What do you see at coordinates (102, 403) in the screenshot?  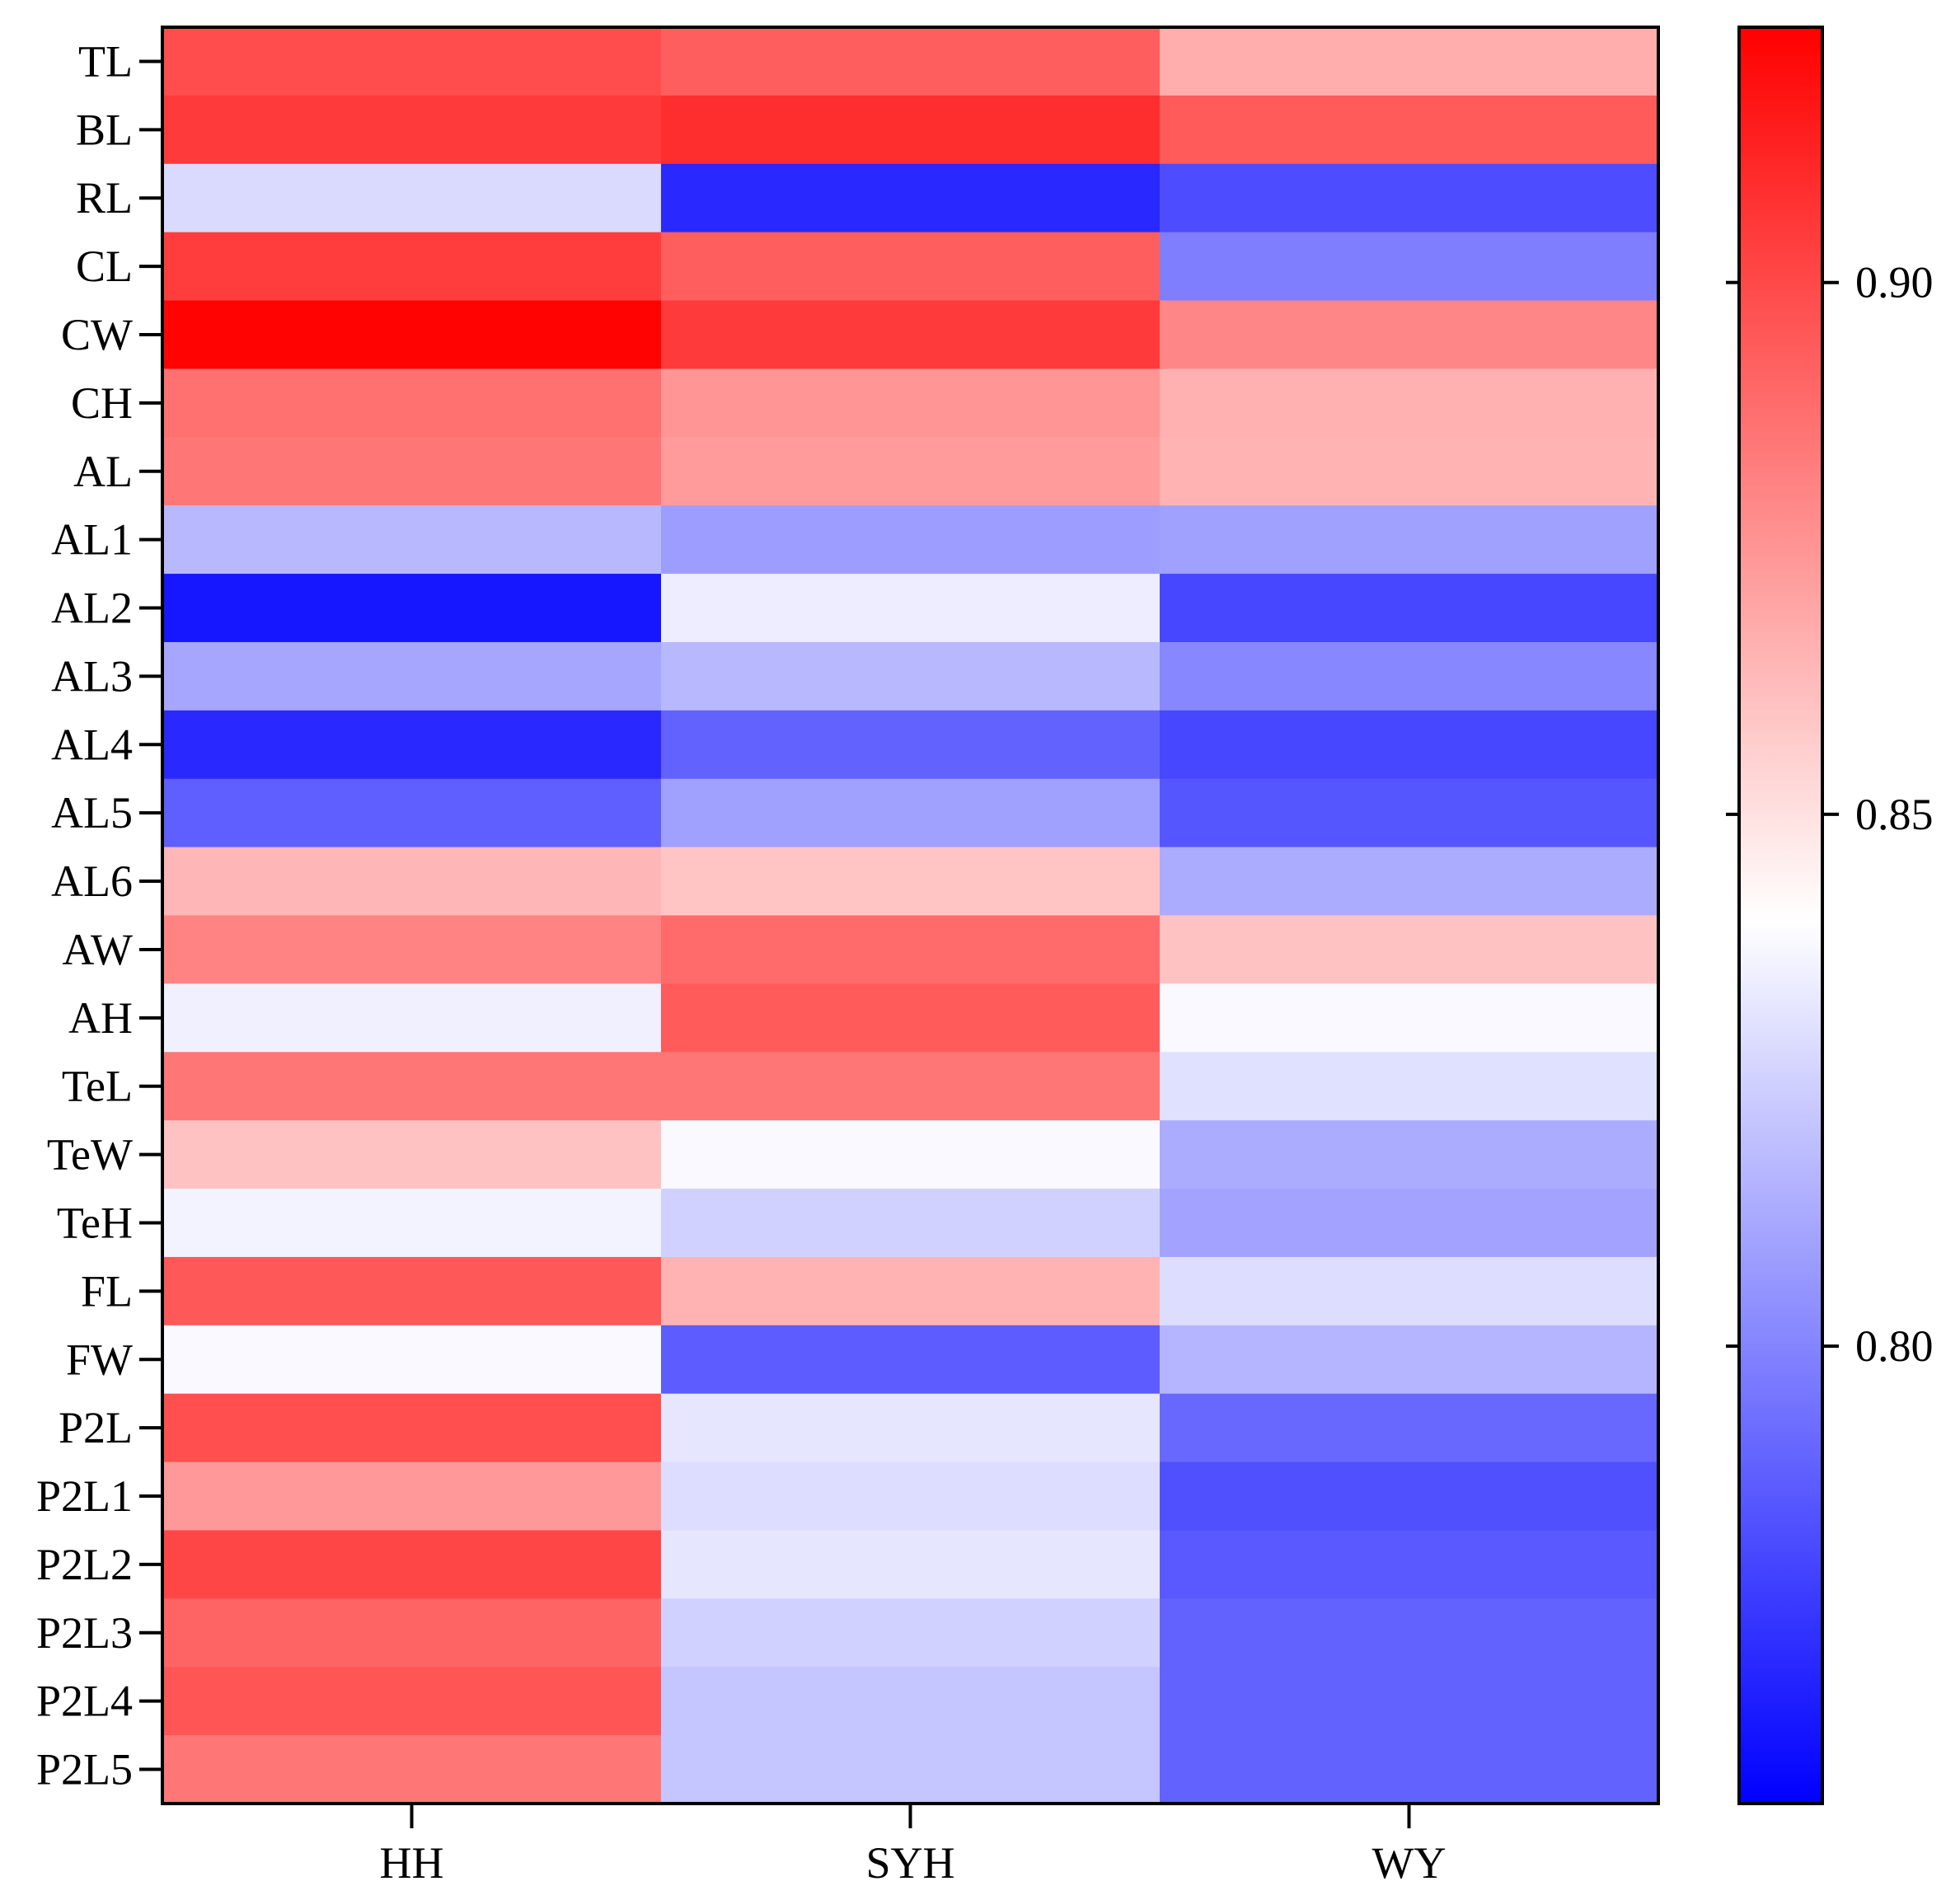 I see `y-tick-label-CH: CH` at bounding box center [102, 403].